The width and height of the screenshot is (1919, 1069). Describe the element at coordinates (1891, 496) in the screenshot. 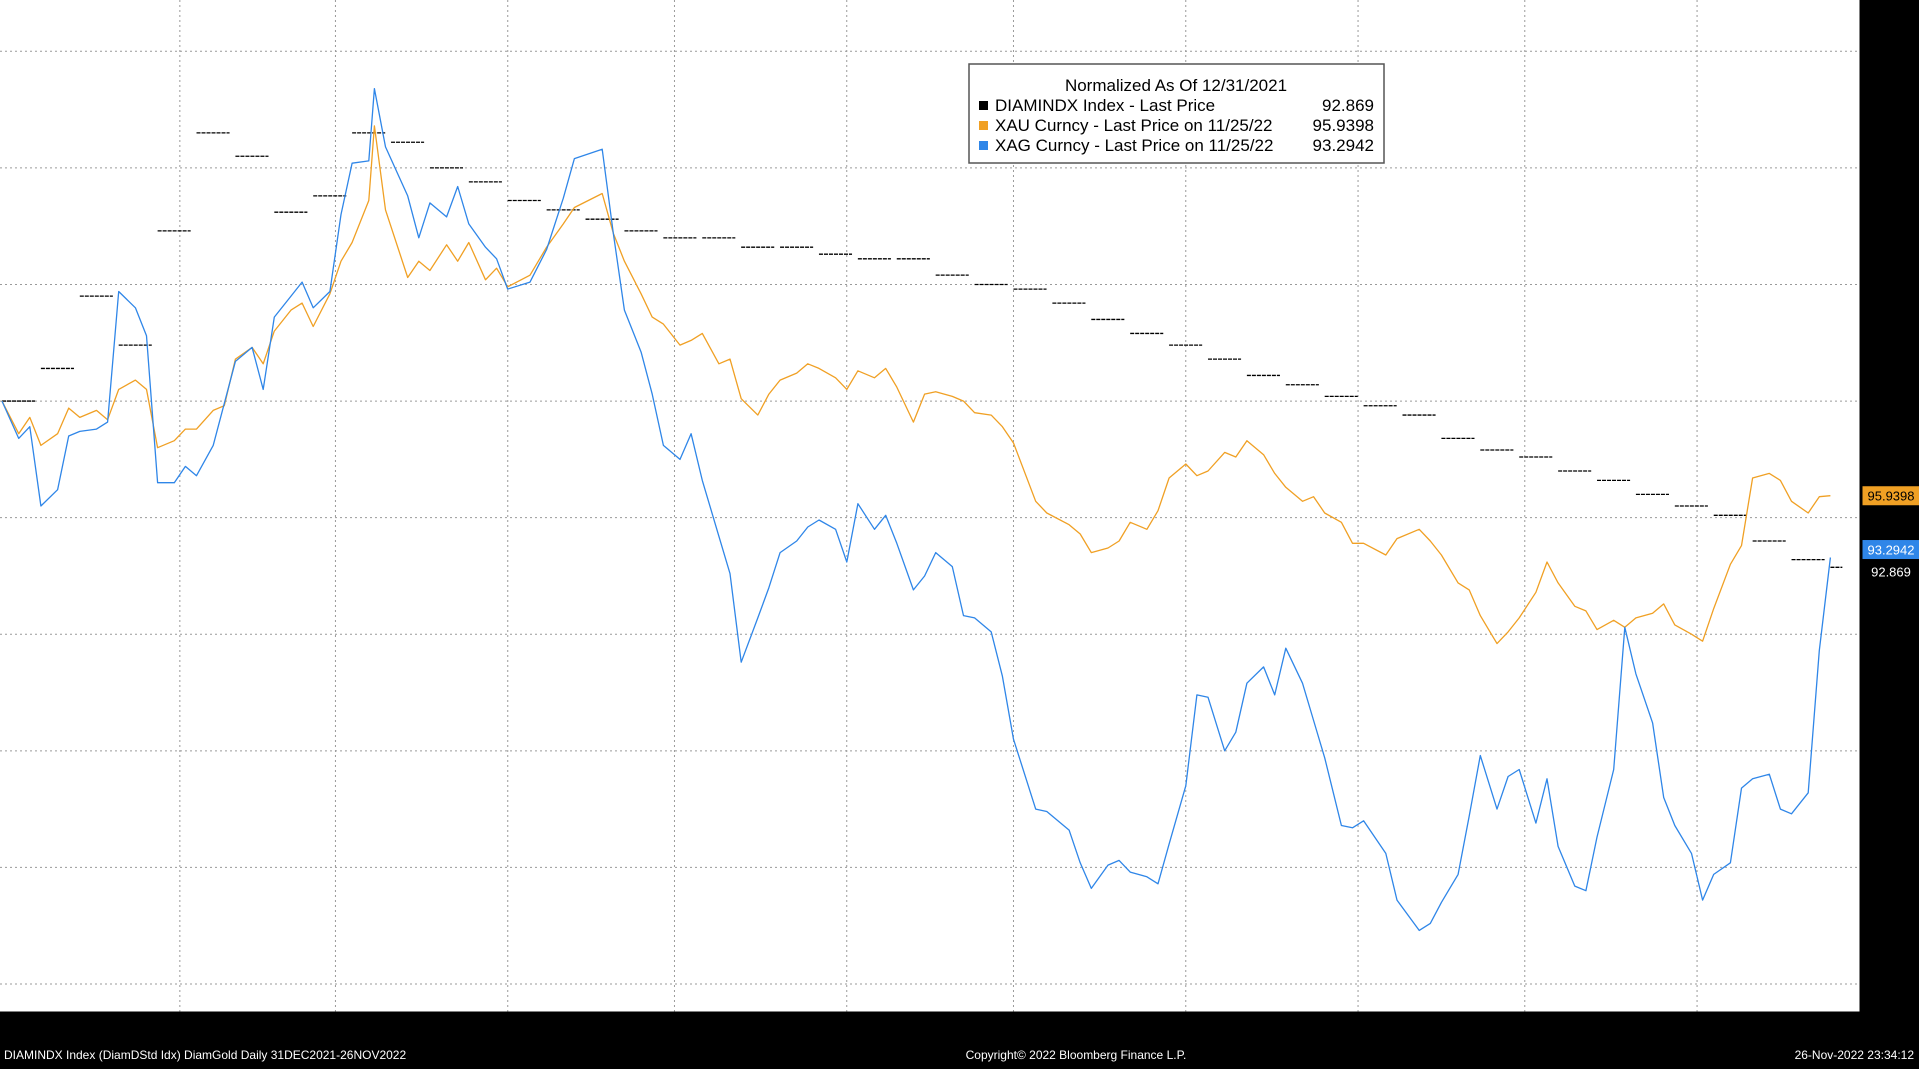

I see `last-value-tag-text: 95.9398` at that location.